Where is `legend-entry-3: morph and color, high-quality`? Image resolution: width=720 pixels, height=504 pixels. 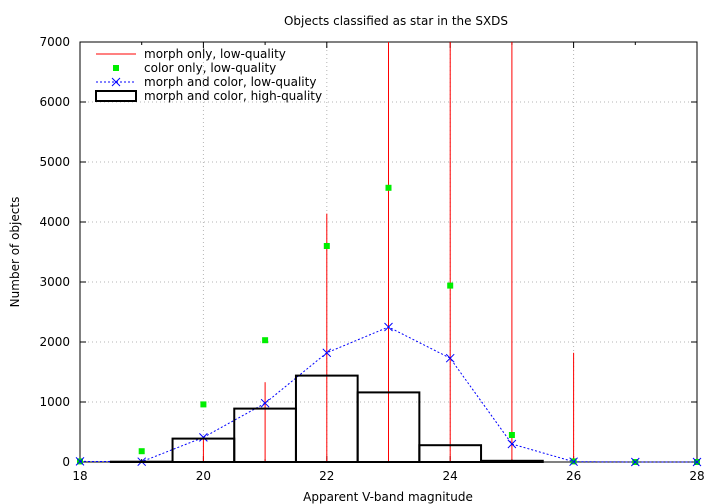 legend-entry-3: morph and color, high-quality is located at coordinates (208, 96).